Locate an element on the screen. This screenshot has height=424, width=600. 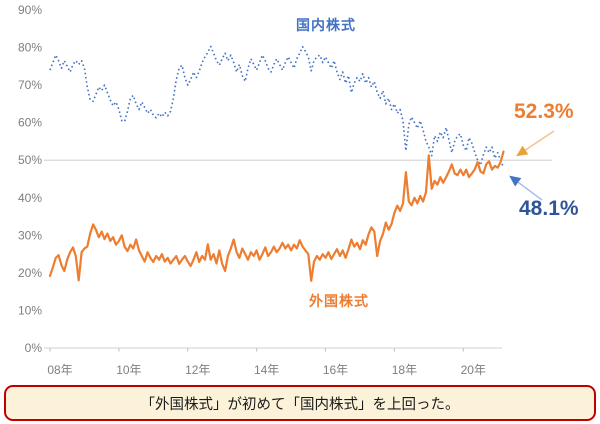
x-axis-tick-label: 12年 is located at coordinates (197, 370).